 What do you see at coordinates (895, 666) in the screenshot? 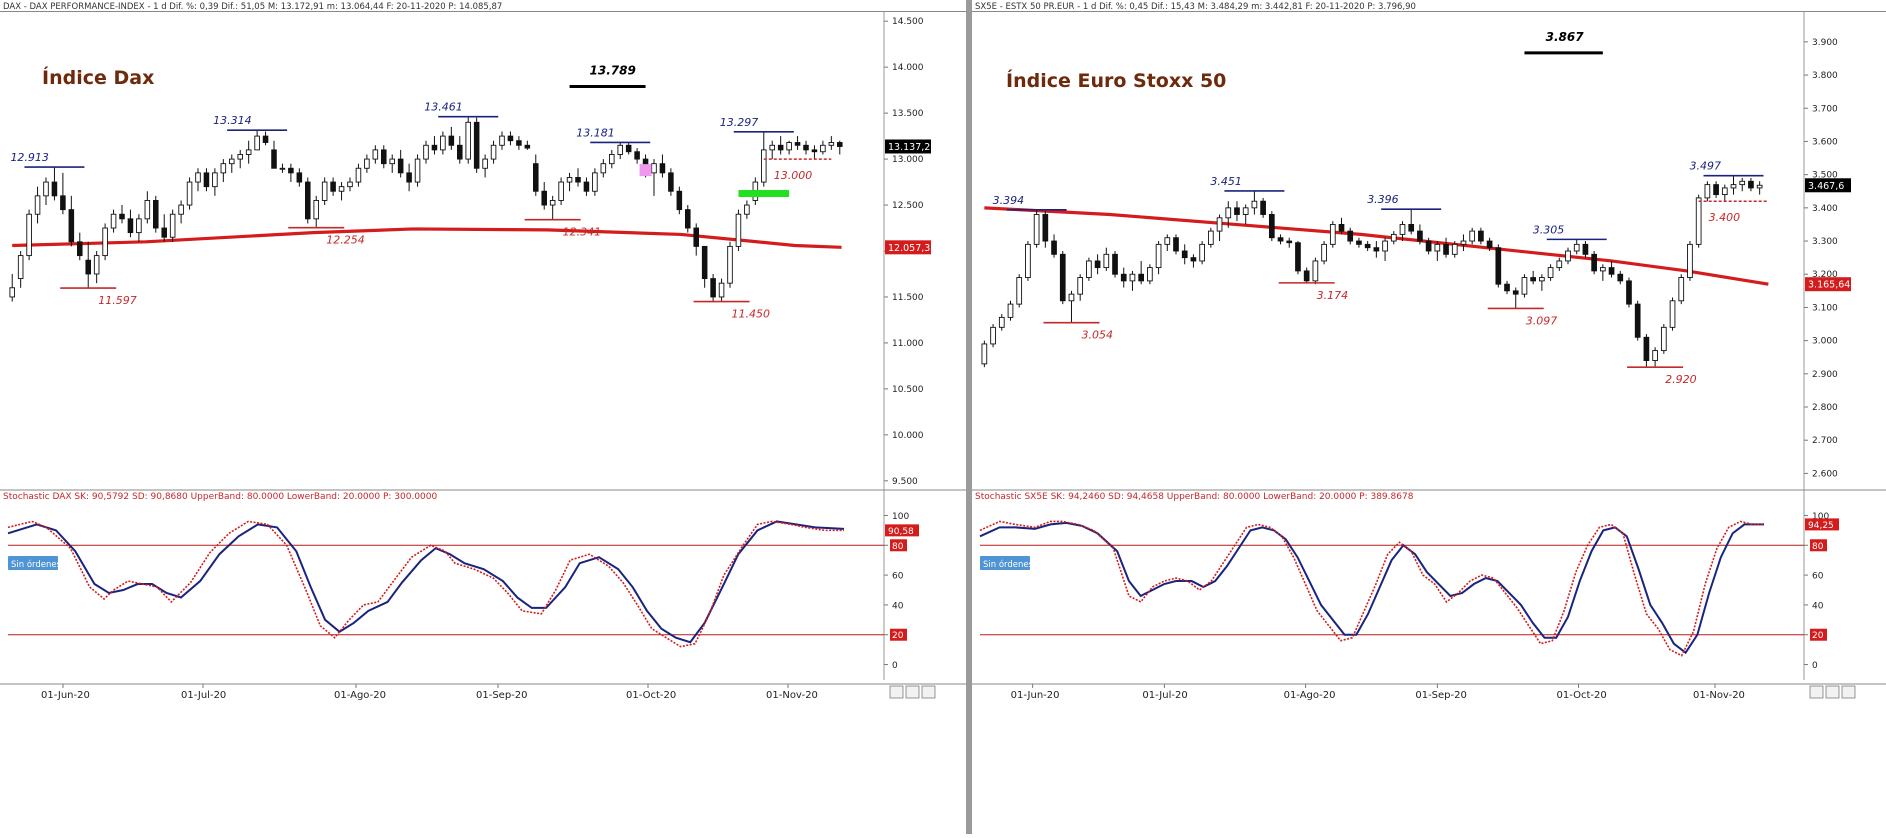
I see `stoch-tick-label: 0` at bounding box center [895, 666].